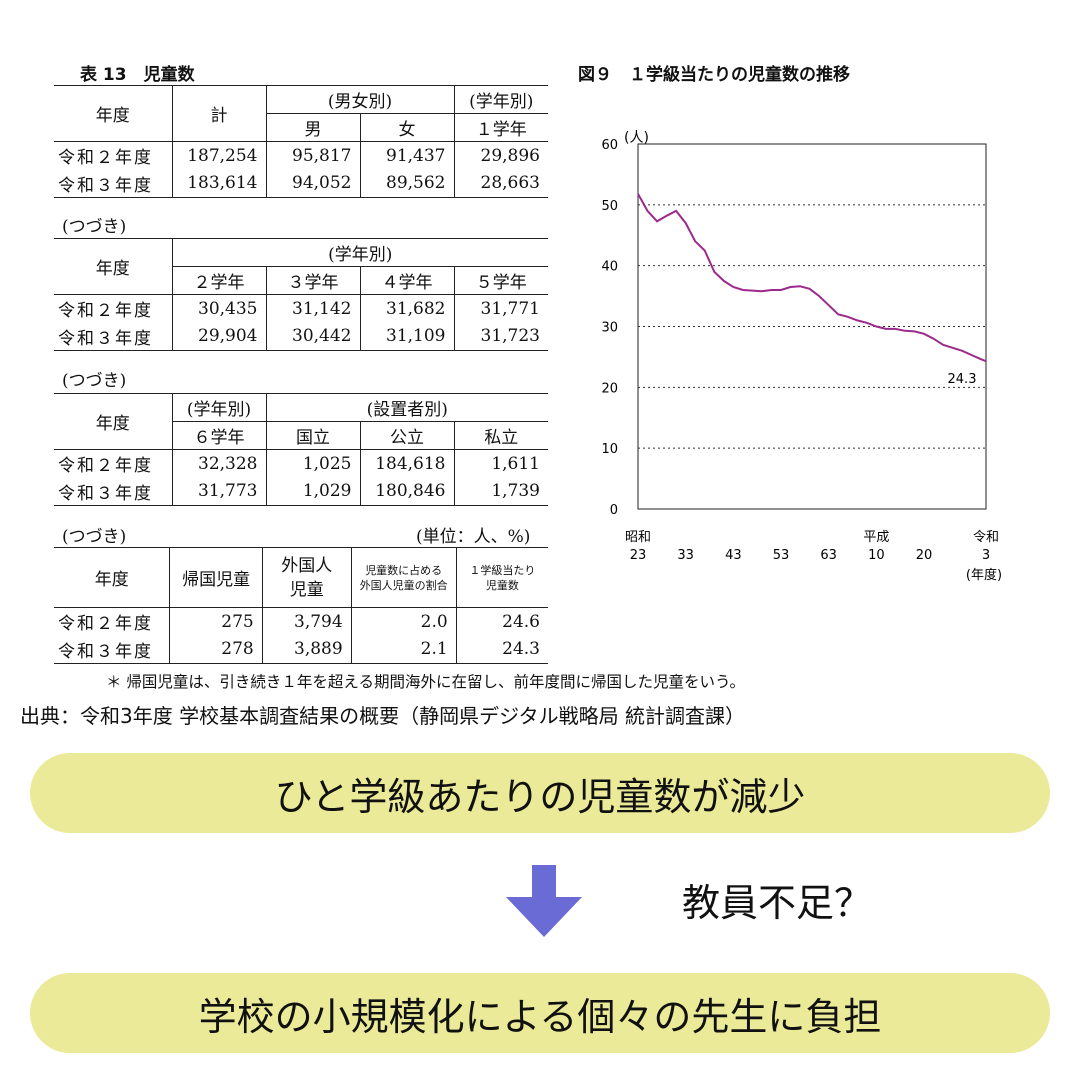  Describe the element at coordinates (306, 577) in the screenshot. I see `foreign-header: 外国人 児童` at that location.